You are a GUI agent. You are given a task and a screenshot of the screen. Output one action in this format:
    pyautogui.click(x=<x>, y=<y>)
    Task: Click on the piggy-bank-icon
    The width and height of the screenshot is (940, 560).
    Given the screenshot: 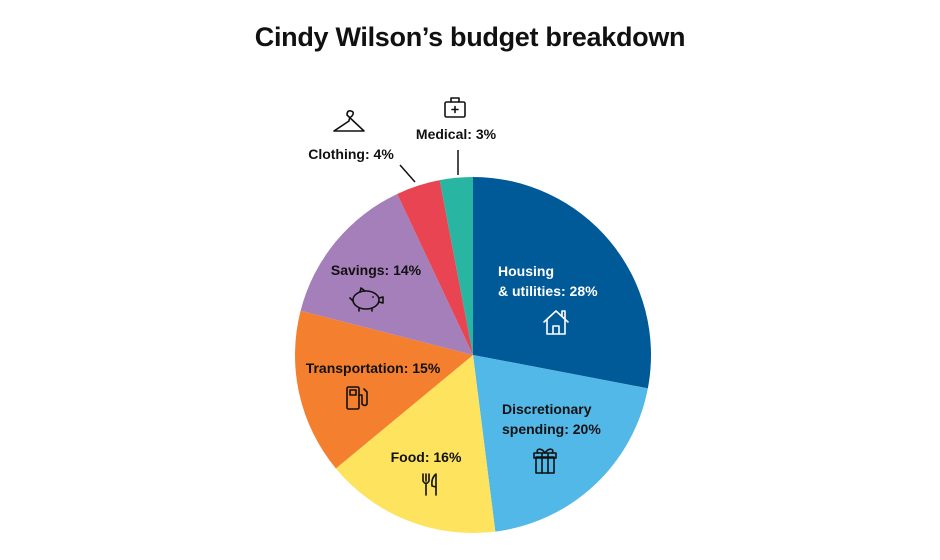 What is the action you would take?
    pyautogui.click(x=366, y=299)
    